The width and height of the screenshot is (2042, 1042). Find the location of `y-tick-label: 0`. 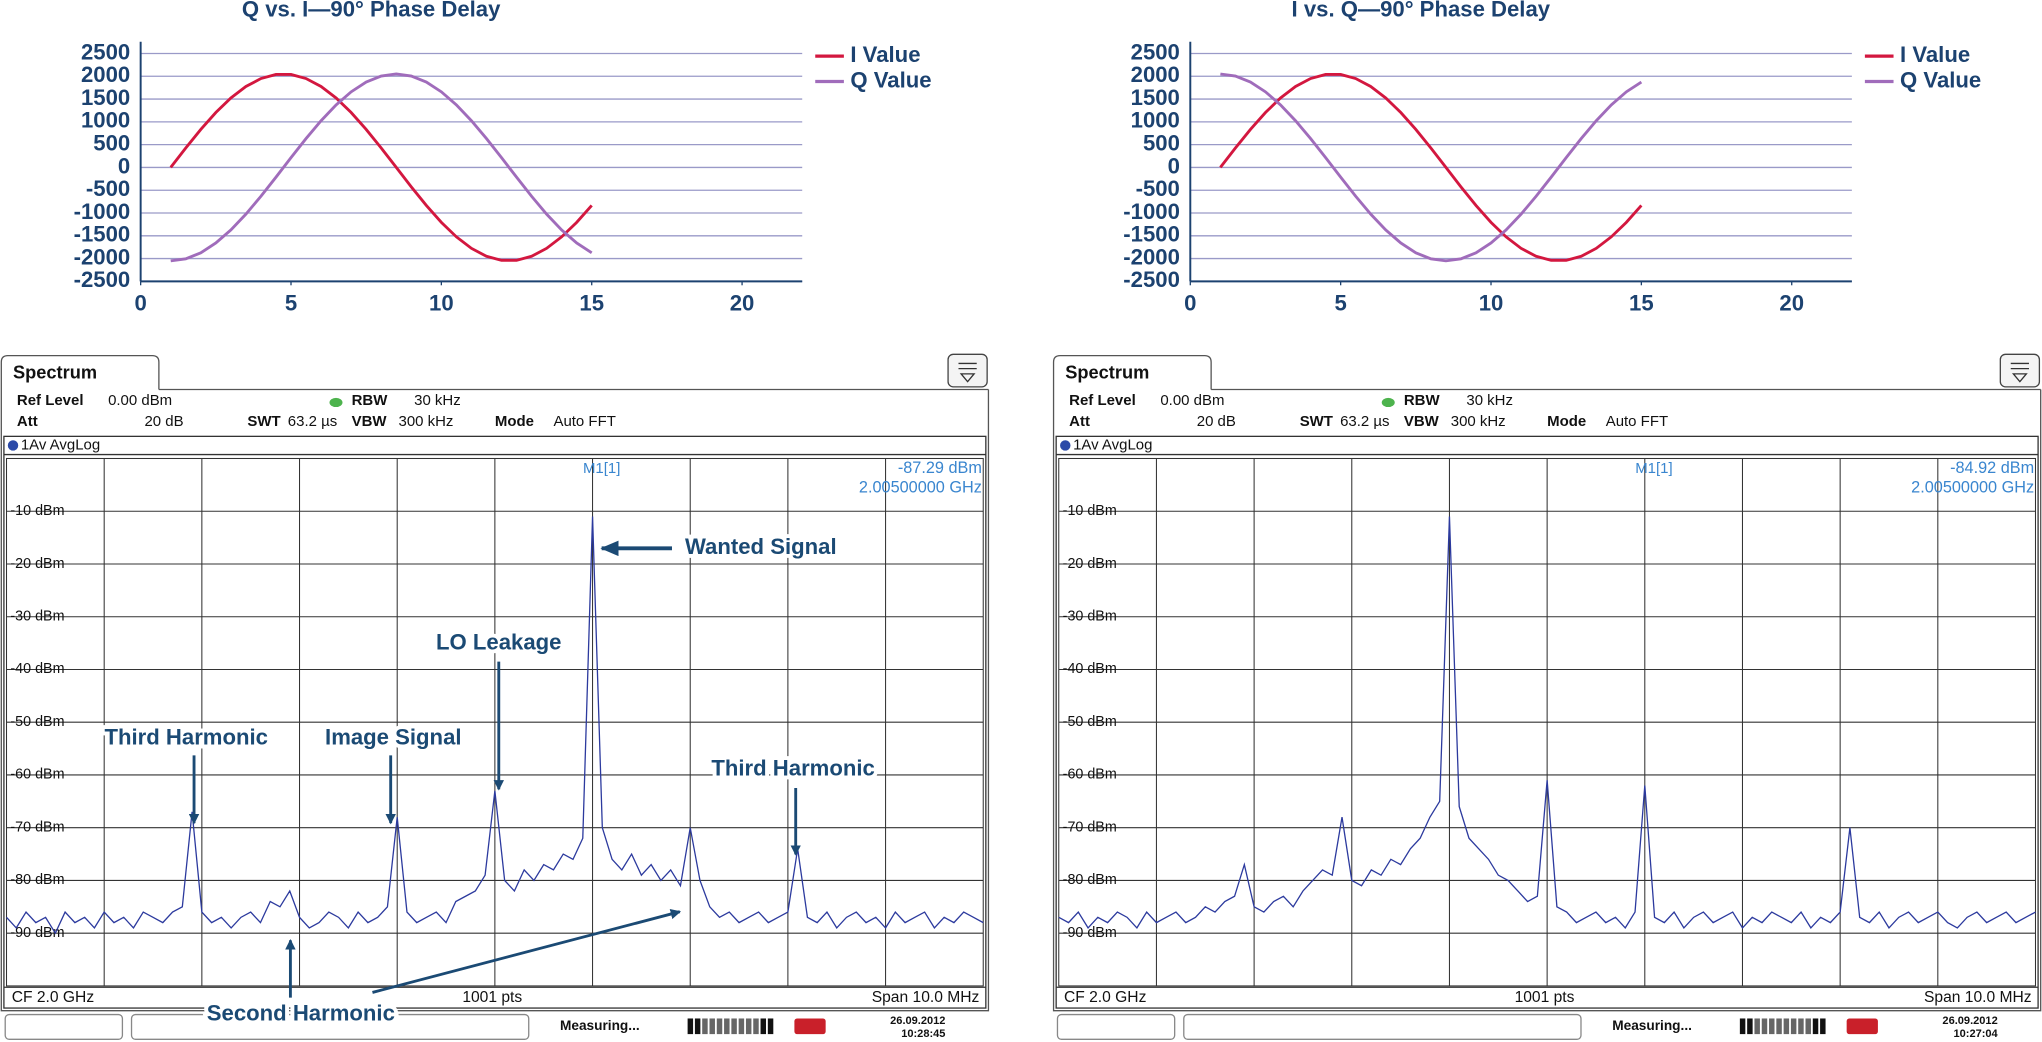

y-tick-label: 0 is located at coordinates (124, 165).